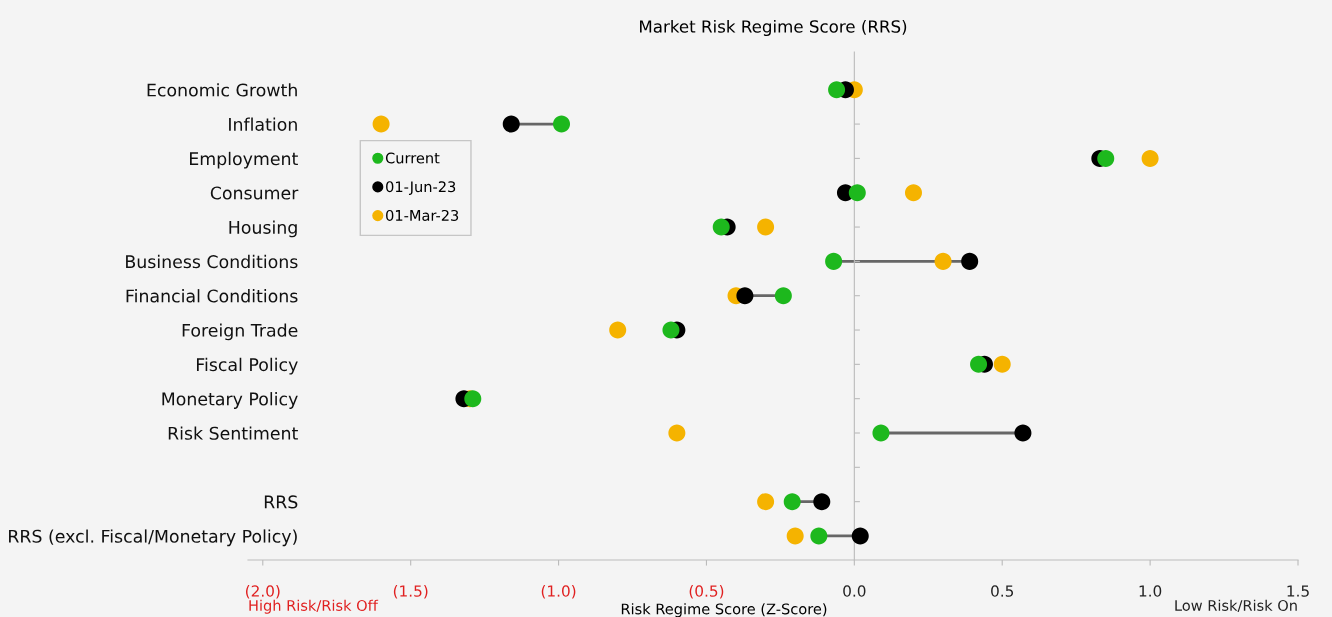 This screenshot has height=617, width=1332. I want to click on y-tick-label: Inflation, so click(263, 124).